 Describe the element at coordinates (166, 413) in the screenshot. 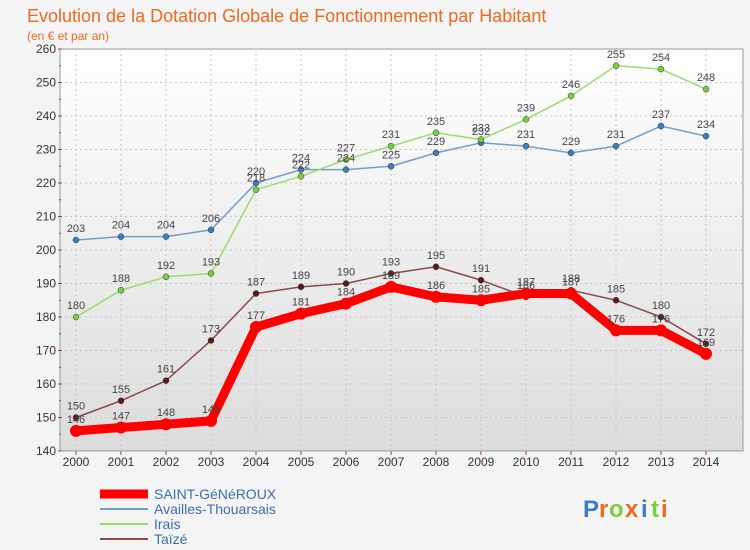

I see `data-label: 148` at that location.